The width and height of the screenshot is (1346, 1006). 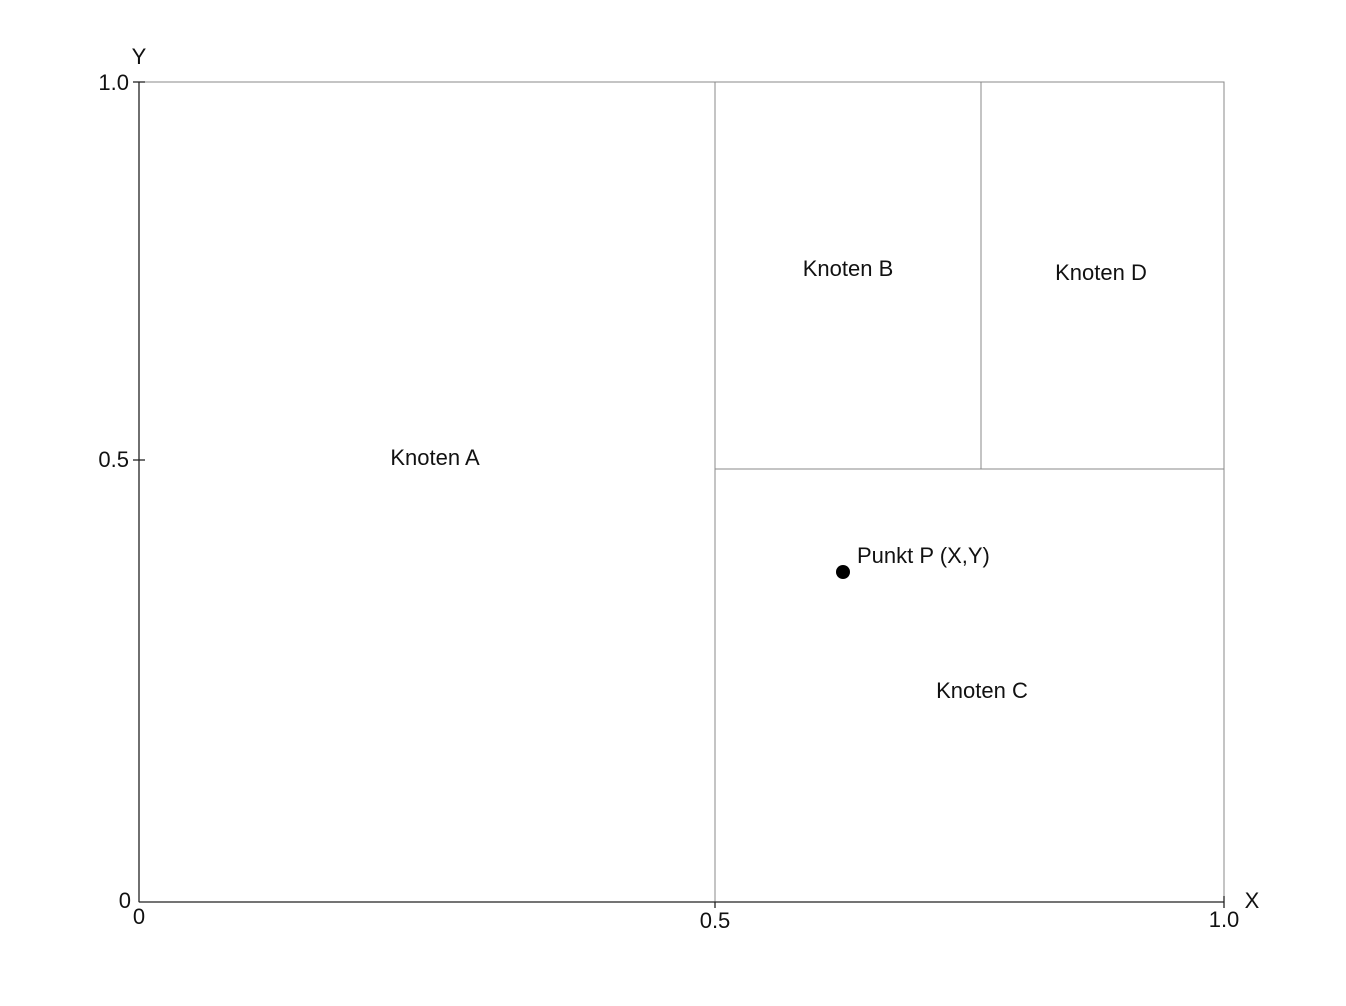 I want to click on y-tick-label: 0, so click(x=125, y=900).